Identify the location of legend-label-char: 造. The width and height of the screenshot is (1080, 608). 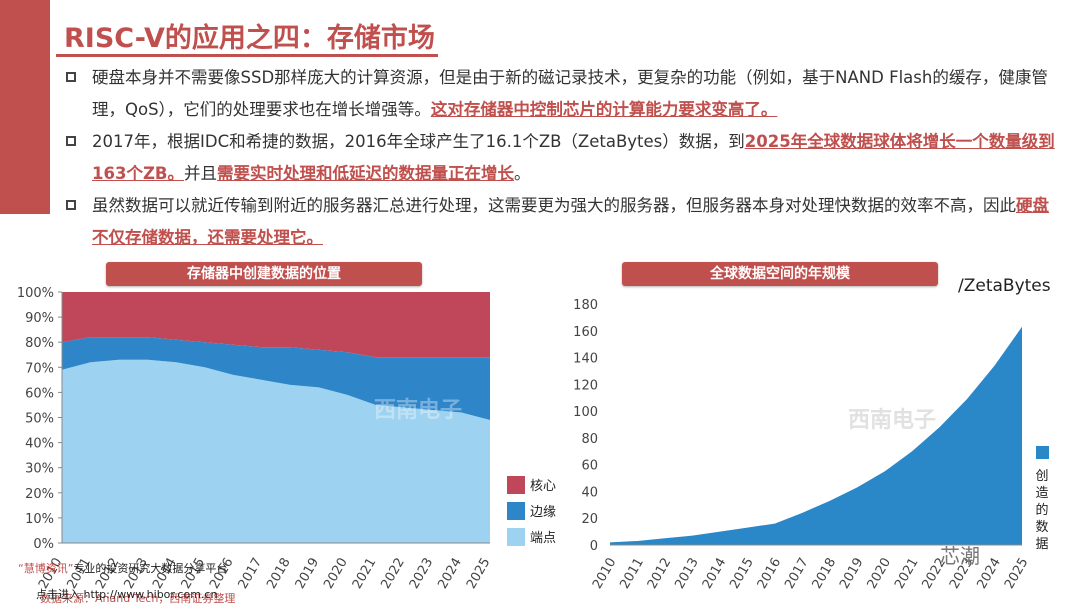
(1041, 493).